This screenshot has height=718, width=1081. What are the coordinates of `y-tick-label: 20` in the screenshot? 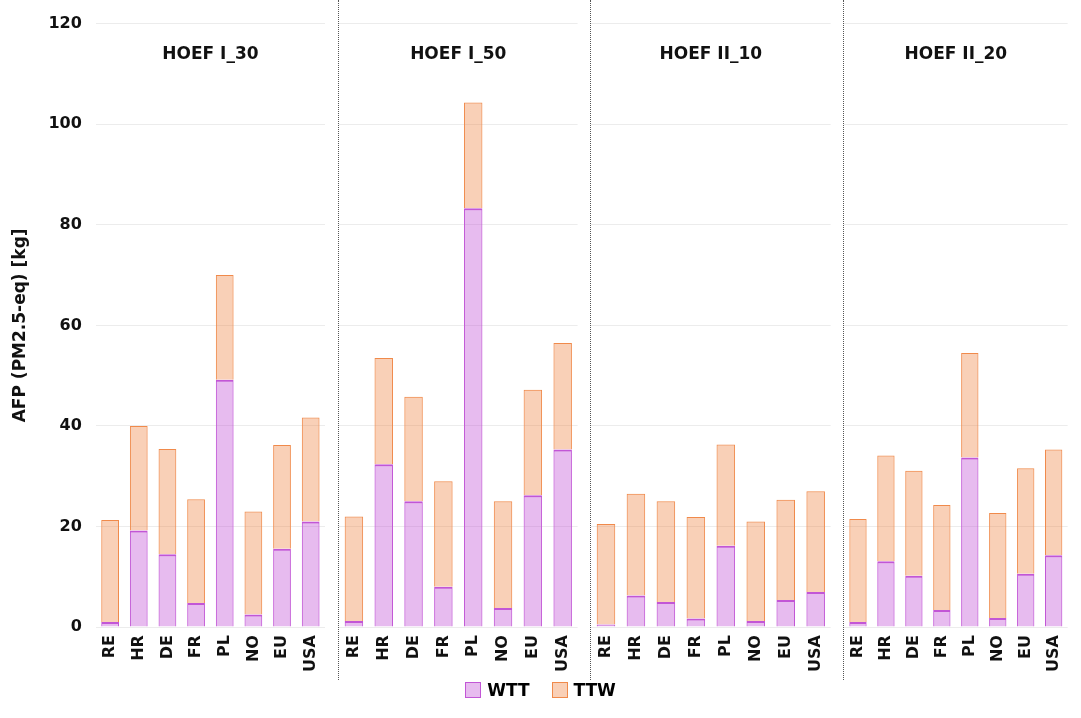 It's located at (70, 525).